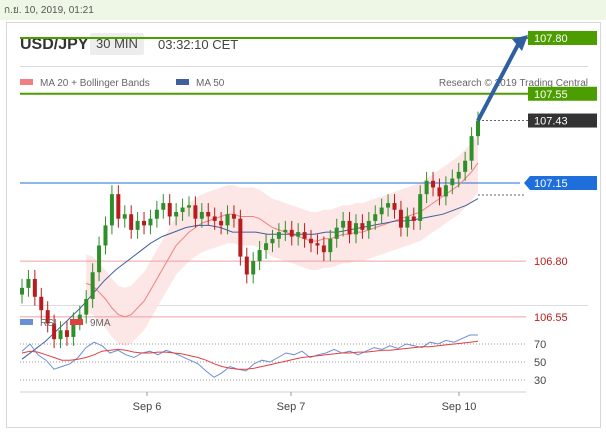 The image size is (606, 437). I want to click on credit-label: Research © 2019 Trading Central, so click(513, 83).